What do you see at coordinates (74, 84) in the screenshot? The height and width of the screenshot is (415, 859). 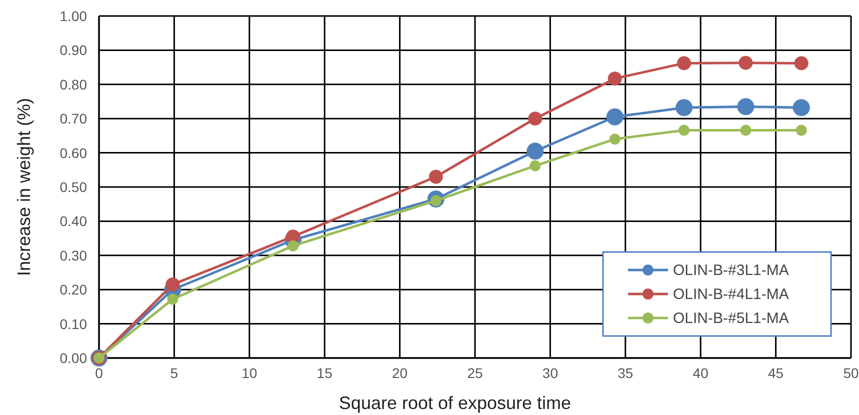 I see `y-tick-label: 0.80` at bounding box center [74, 84].